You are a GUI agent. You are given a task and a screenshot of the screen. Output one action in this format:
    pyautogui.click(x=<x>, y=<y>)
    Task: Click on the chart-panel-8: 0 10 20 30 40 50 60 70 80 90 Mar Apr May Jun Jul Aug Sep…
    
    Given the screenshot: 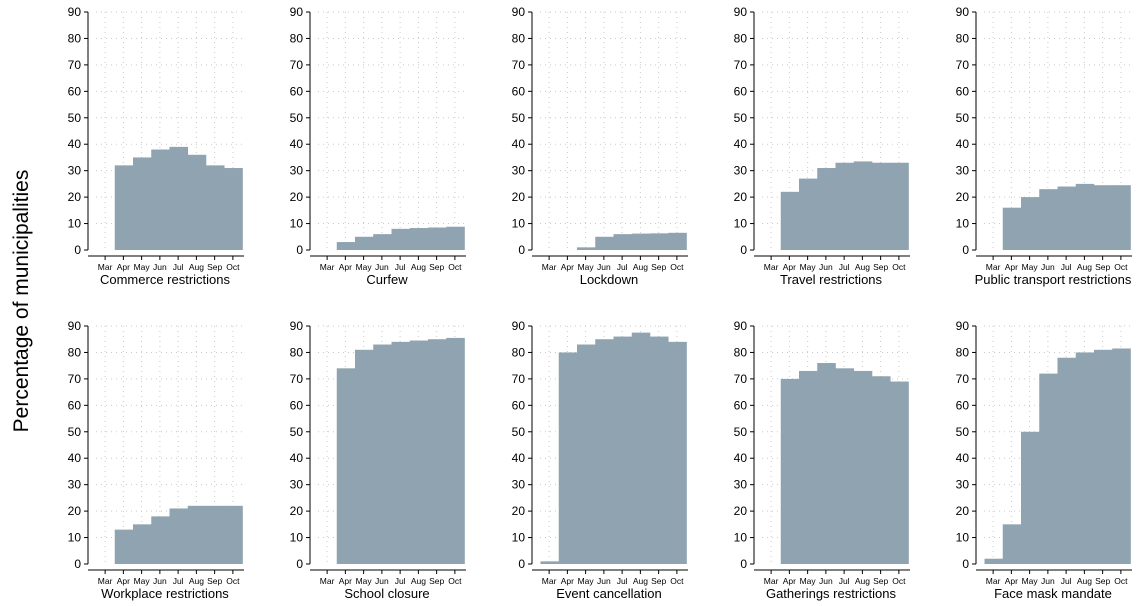 What is the action you would take?
    pyautogui.click(x=822, y=460)
    